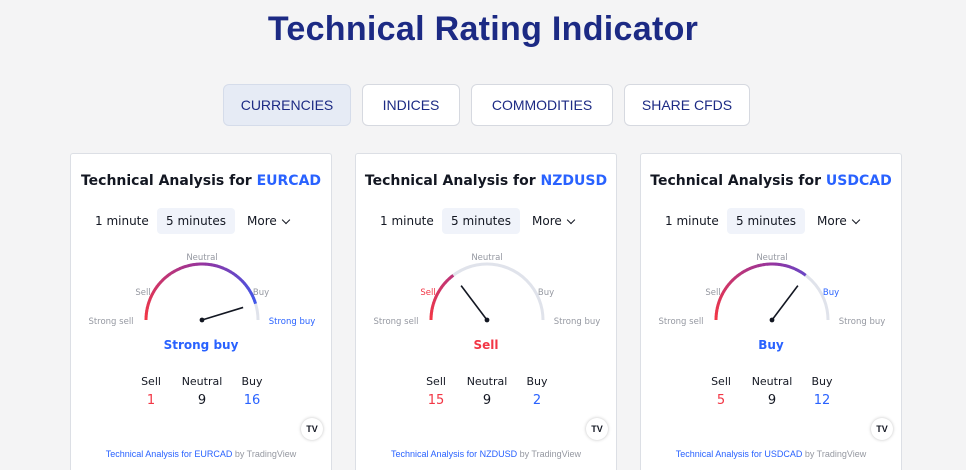 This screenshot has width=966, height=470. What do you see at coordinates (483, 29) in the screenshot?
I see `page-title: Technical Rating Indicator` at bounding box center [483, 29].